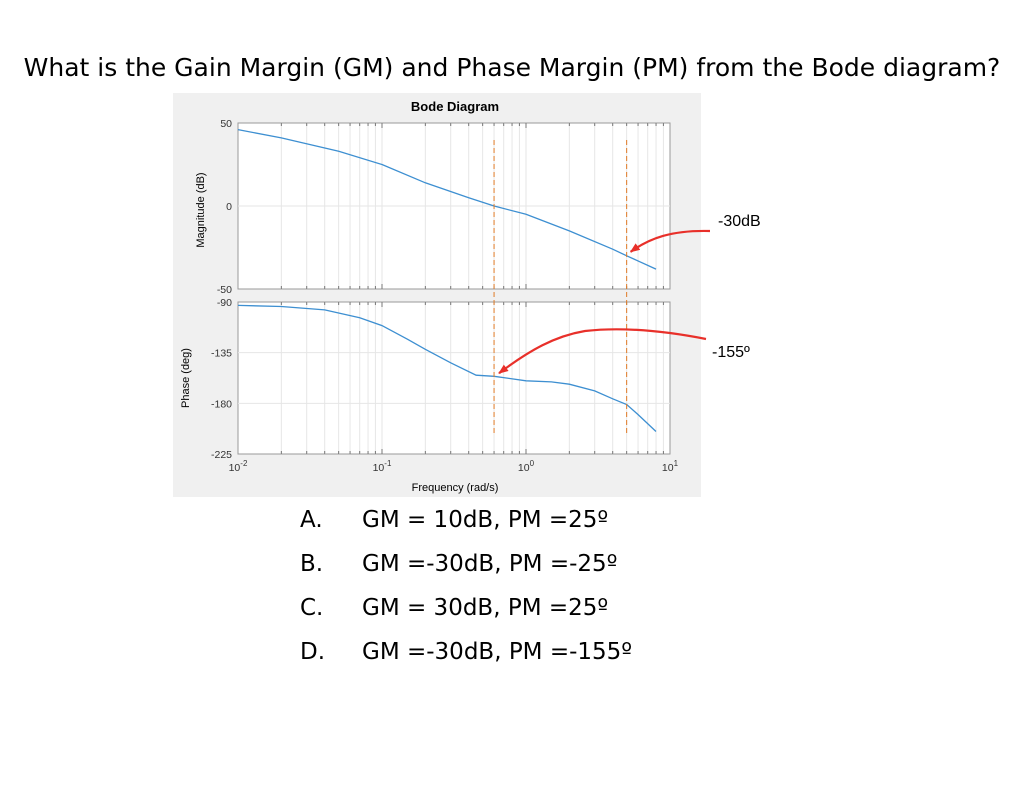  Describe the element at coordinates (447, 368) in the screenshot. I see `phase-curve` at that location.